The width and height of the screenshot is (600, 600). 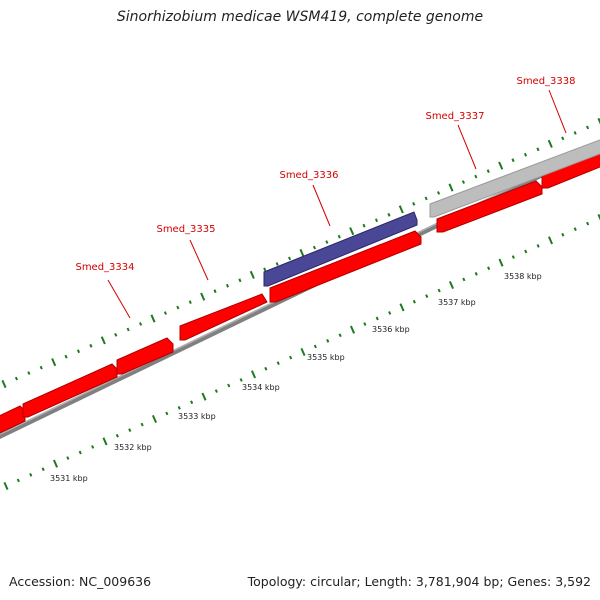 I want to click on gene-label-smed-3334: Smed_3334, so click(x=104, y=267).